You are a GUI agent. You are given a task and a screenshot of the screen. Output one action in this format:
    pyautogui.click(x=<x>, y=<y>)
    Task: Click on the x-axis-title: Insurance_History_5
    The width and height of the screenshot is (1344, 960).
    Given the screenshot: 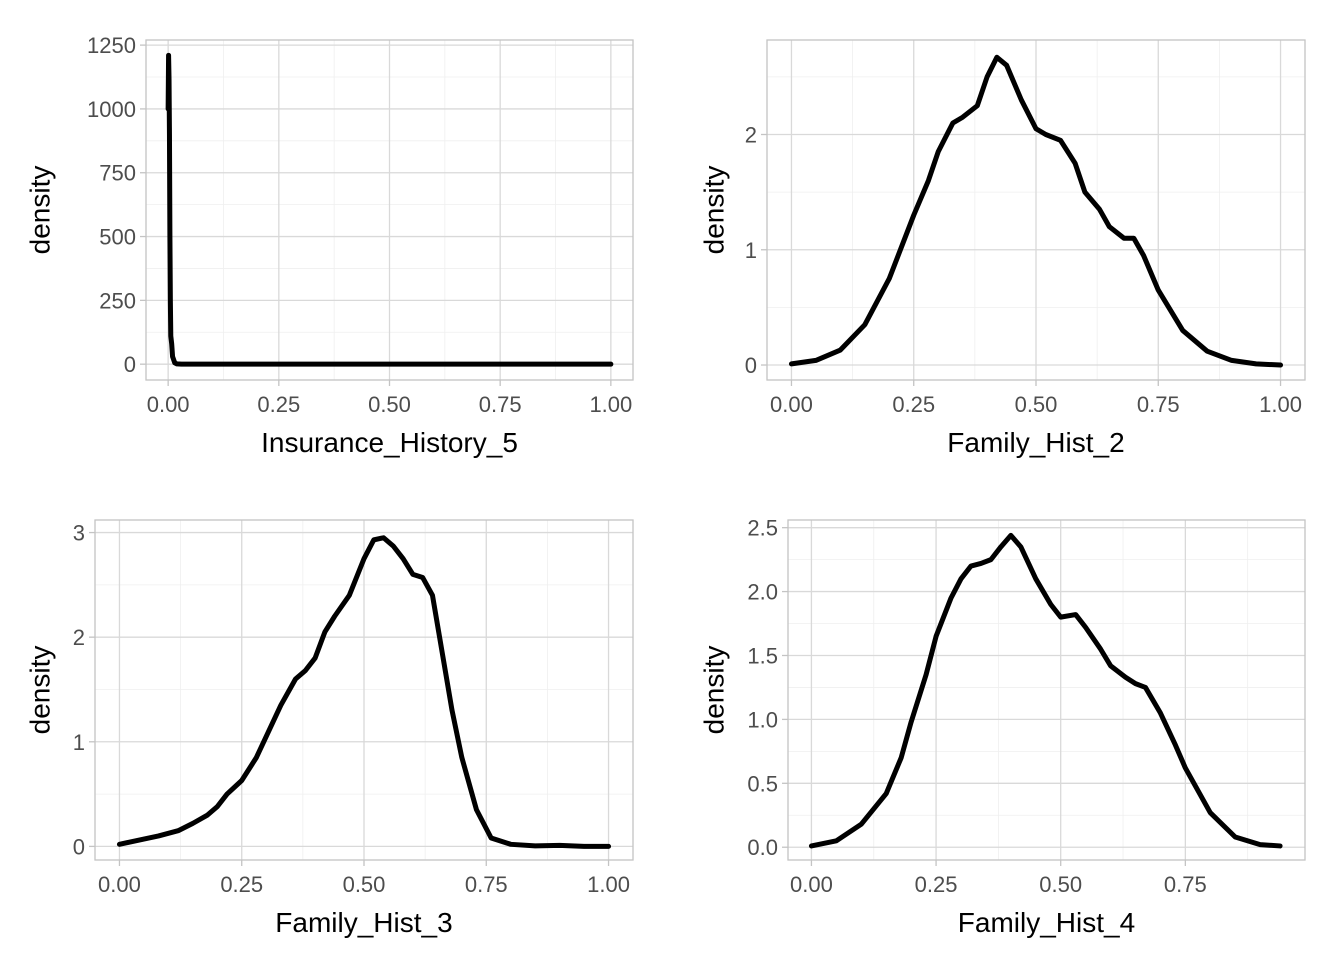 What is the action you would take?
    pyautogui.click(x=389, y=442)
    